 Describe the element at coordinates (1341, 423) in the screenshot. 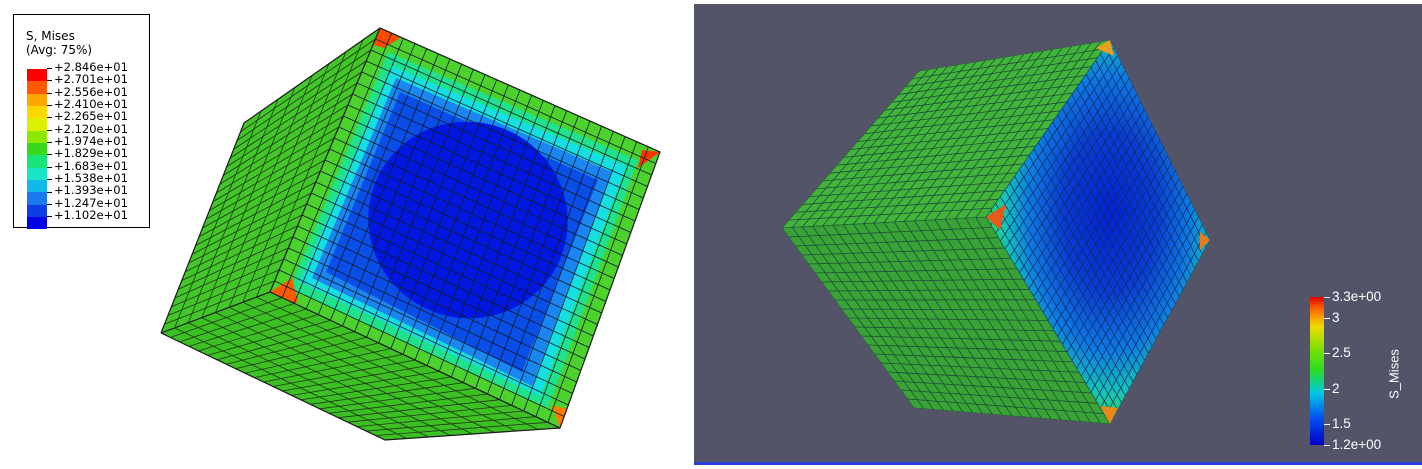

I see `colorbar-label: 1.5` at that location.